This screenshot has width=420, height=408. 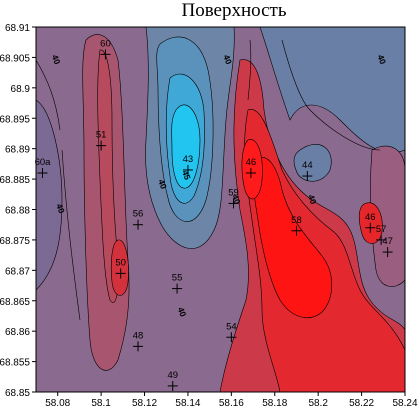 I want to click on well-label: 60, so click(x=105, y=43).